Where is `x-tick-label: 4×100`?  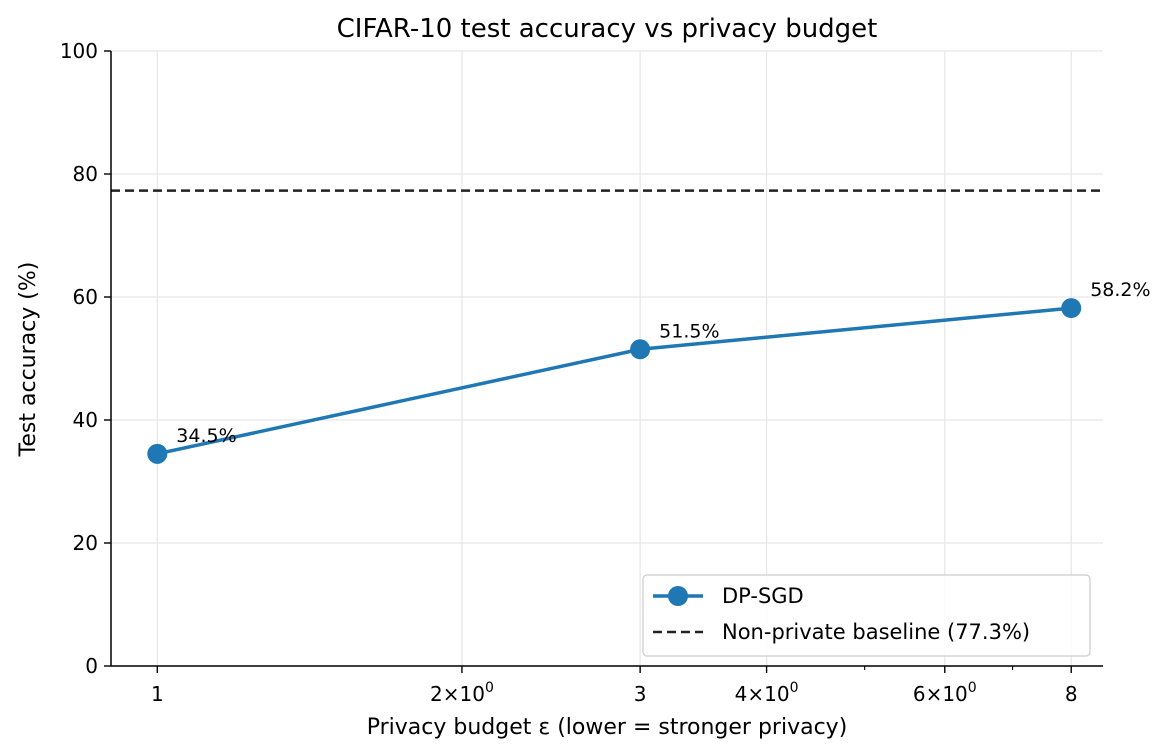 x-tick-label: 4×100 is located at coordinates (767, 693).